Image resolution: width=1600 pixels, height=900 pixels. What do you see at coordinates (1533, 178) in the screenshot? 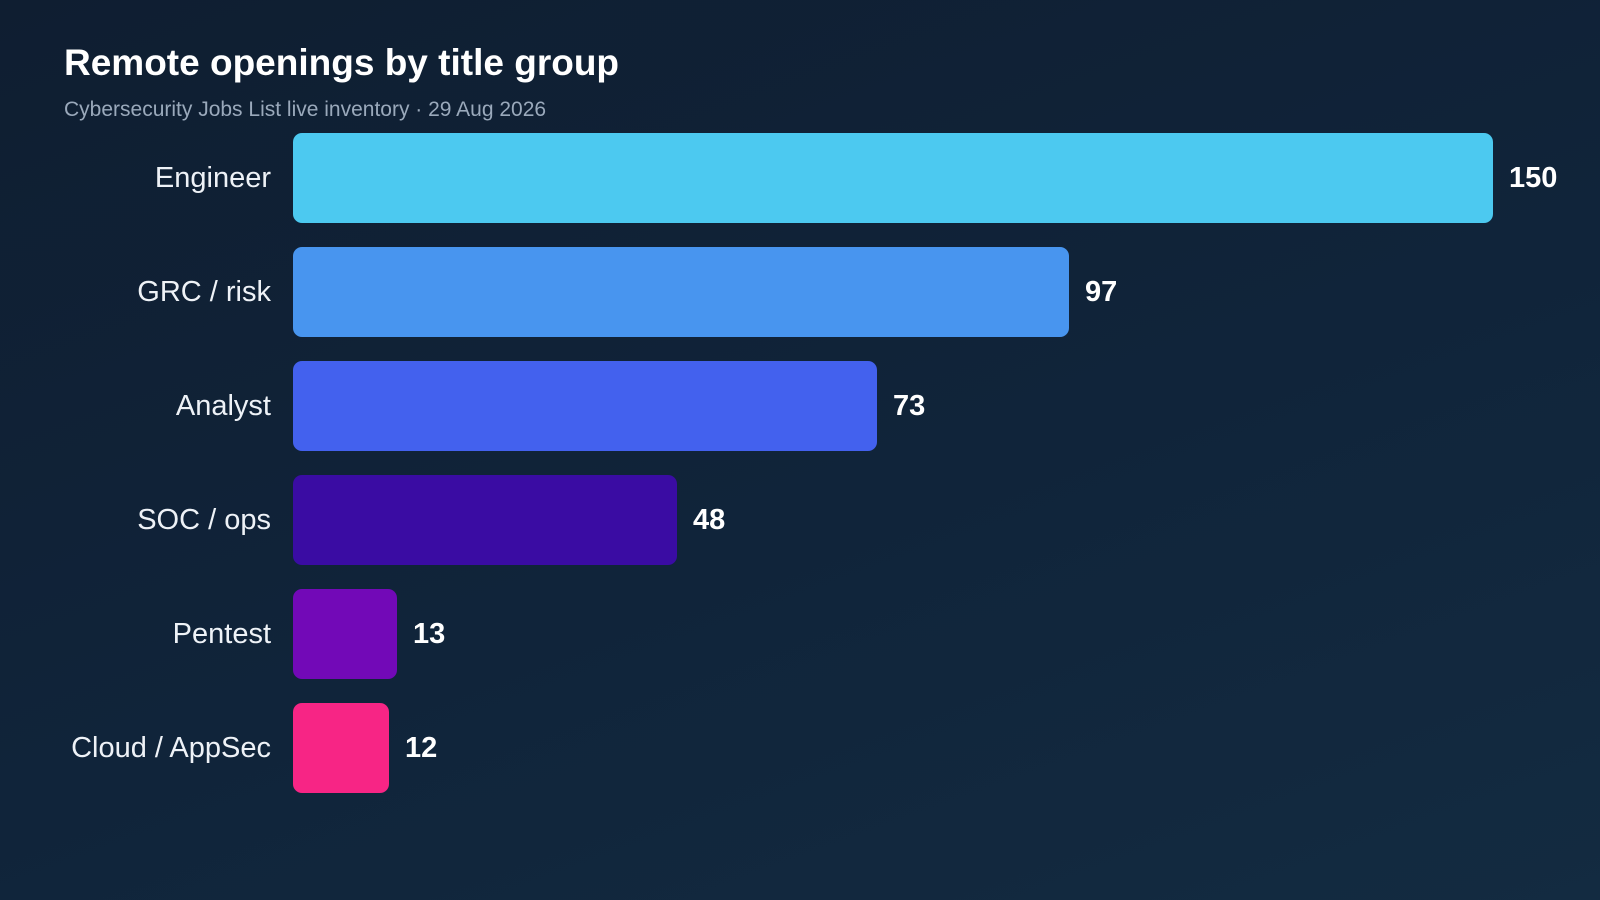
I see `value-label-engineer: 150` at bounding box center [1533, 178].